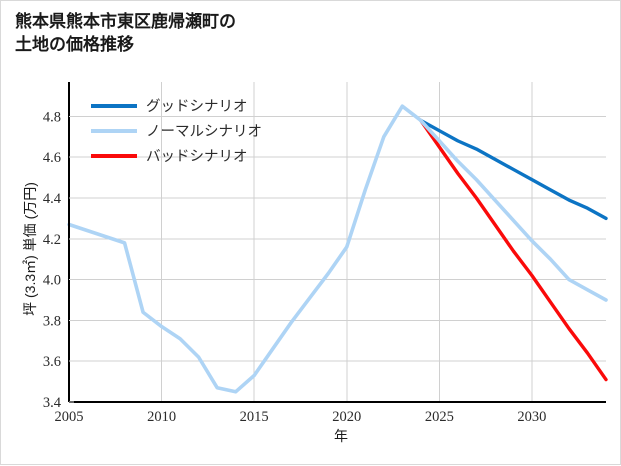 The height and width of the screenshot is (466, 621). Describe the element at coordinates (301, 417) in the screenshot. I see `x-tick-labels: 2005 2010 2015 2020 2025 2030` at that location.